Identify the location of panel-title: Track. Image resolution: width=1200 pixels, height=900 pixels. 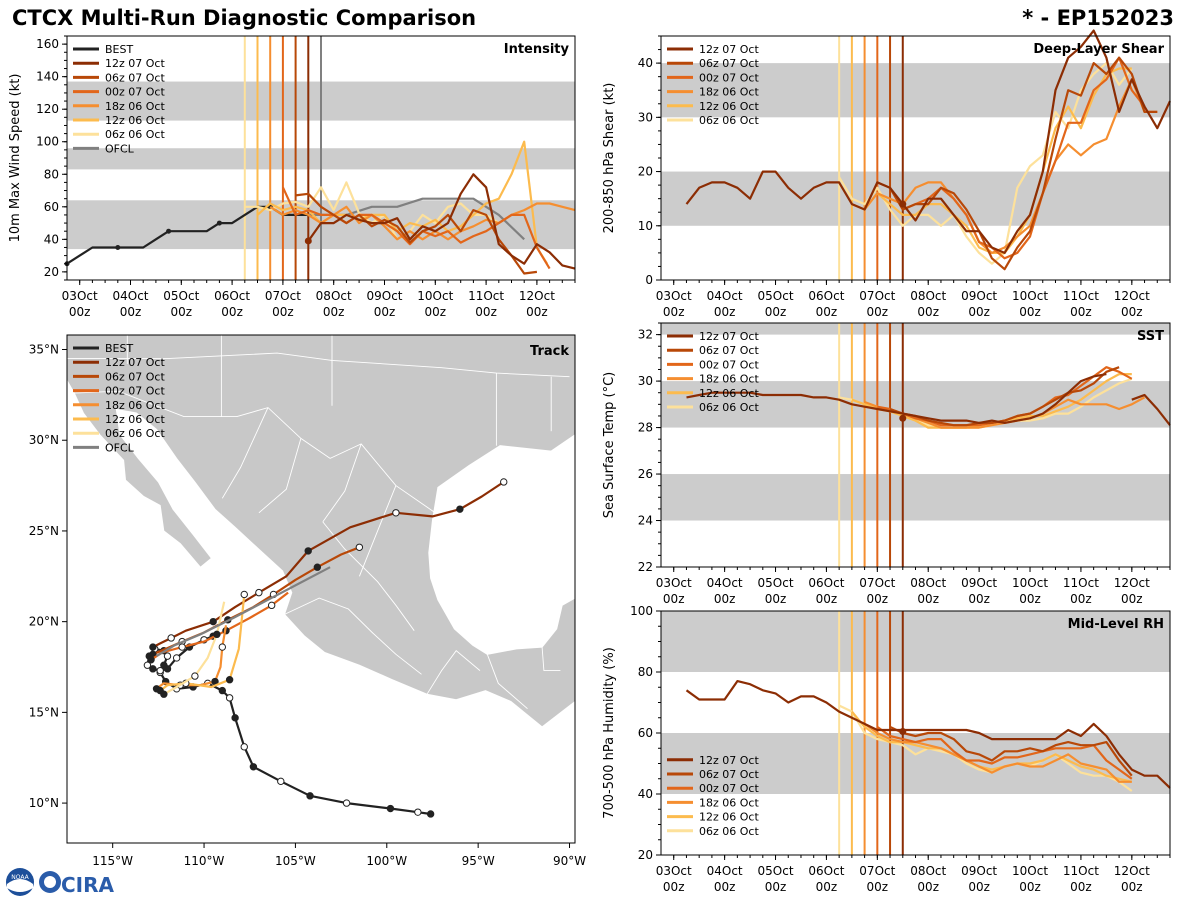
(549, 351).